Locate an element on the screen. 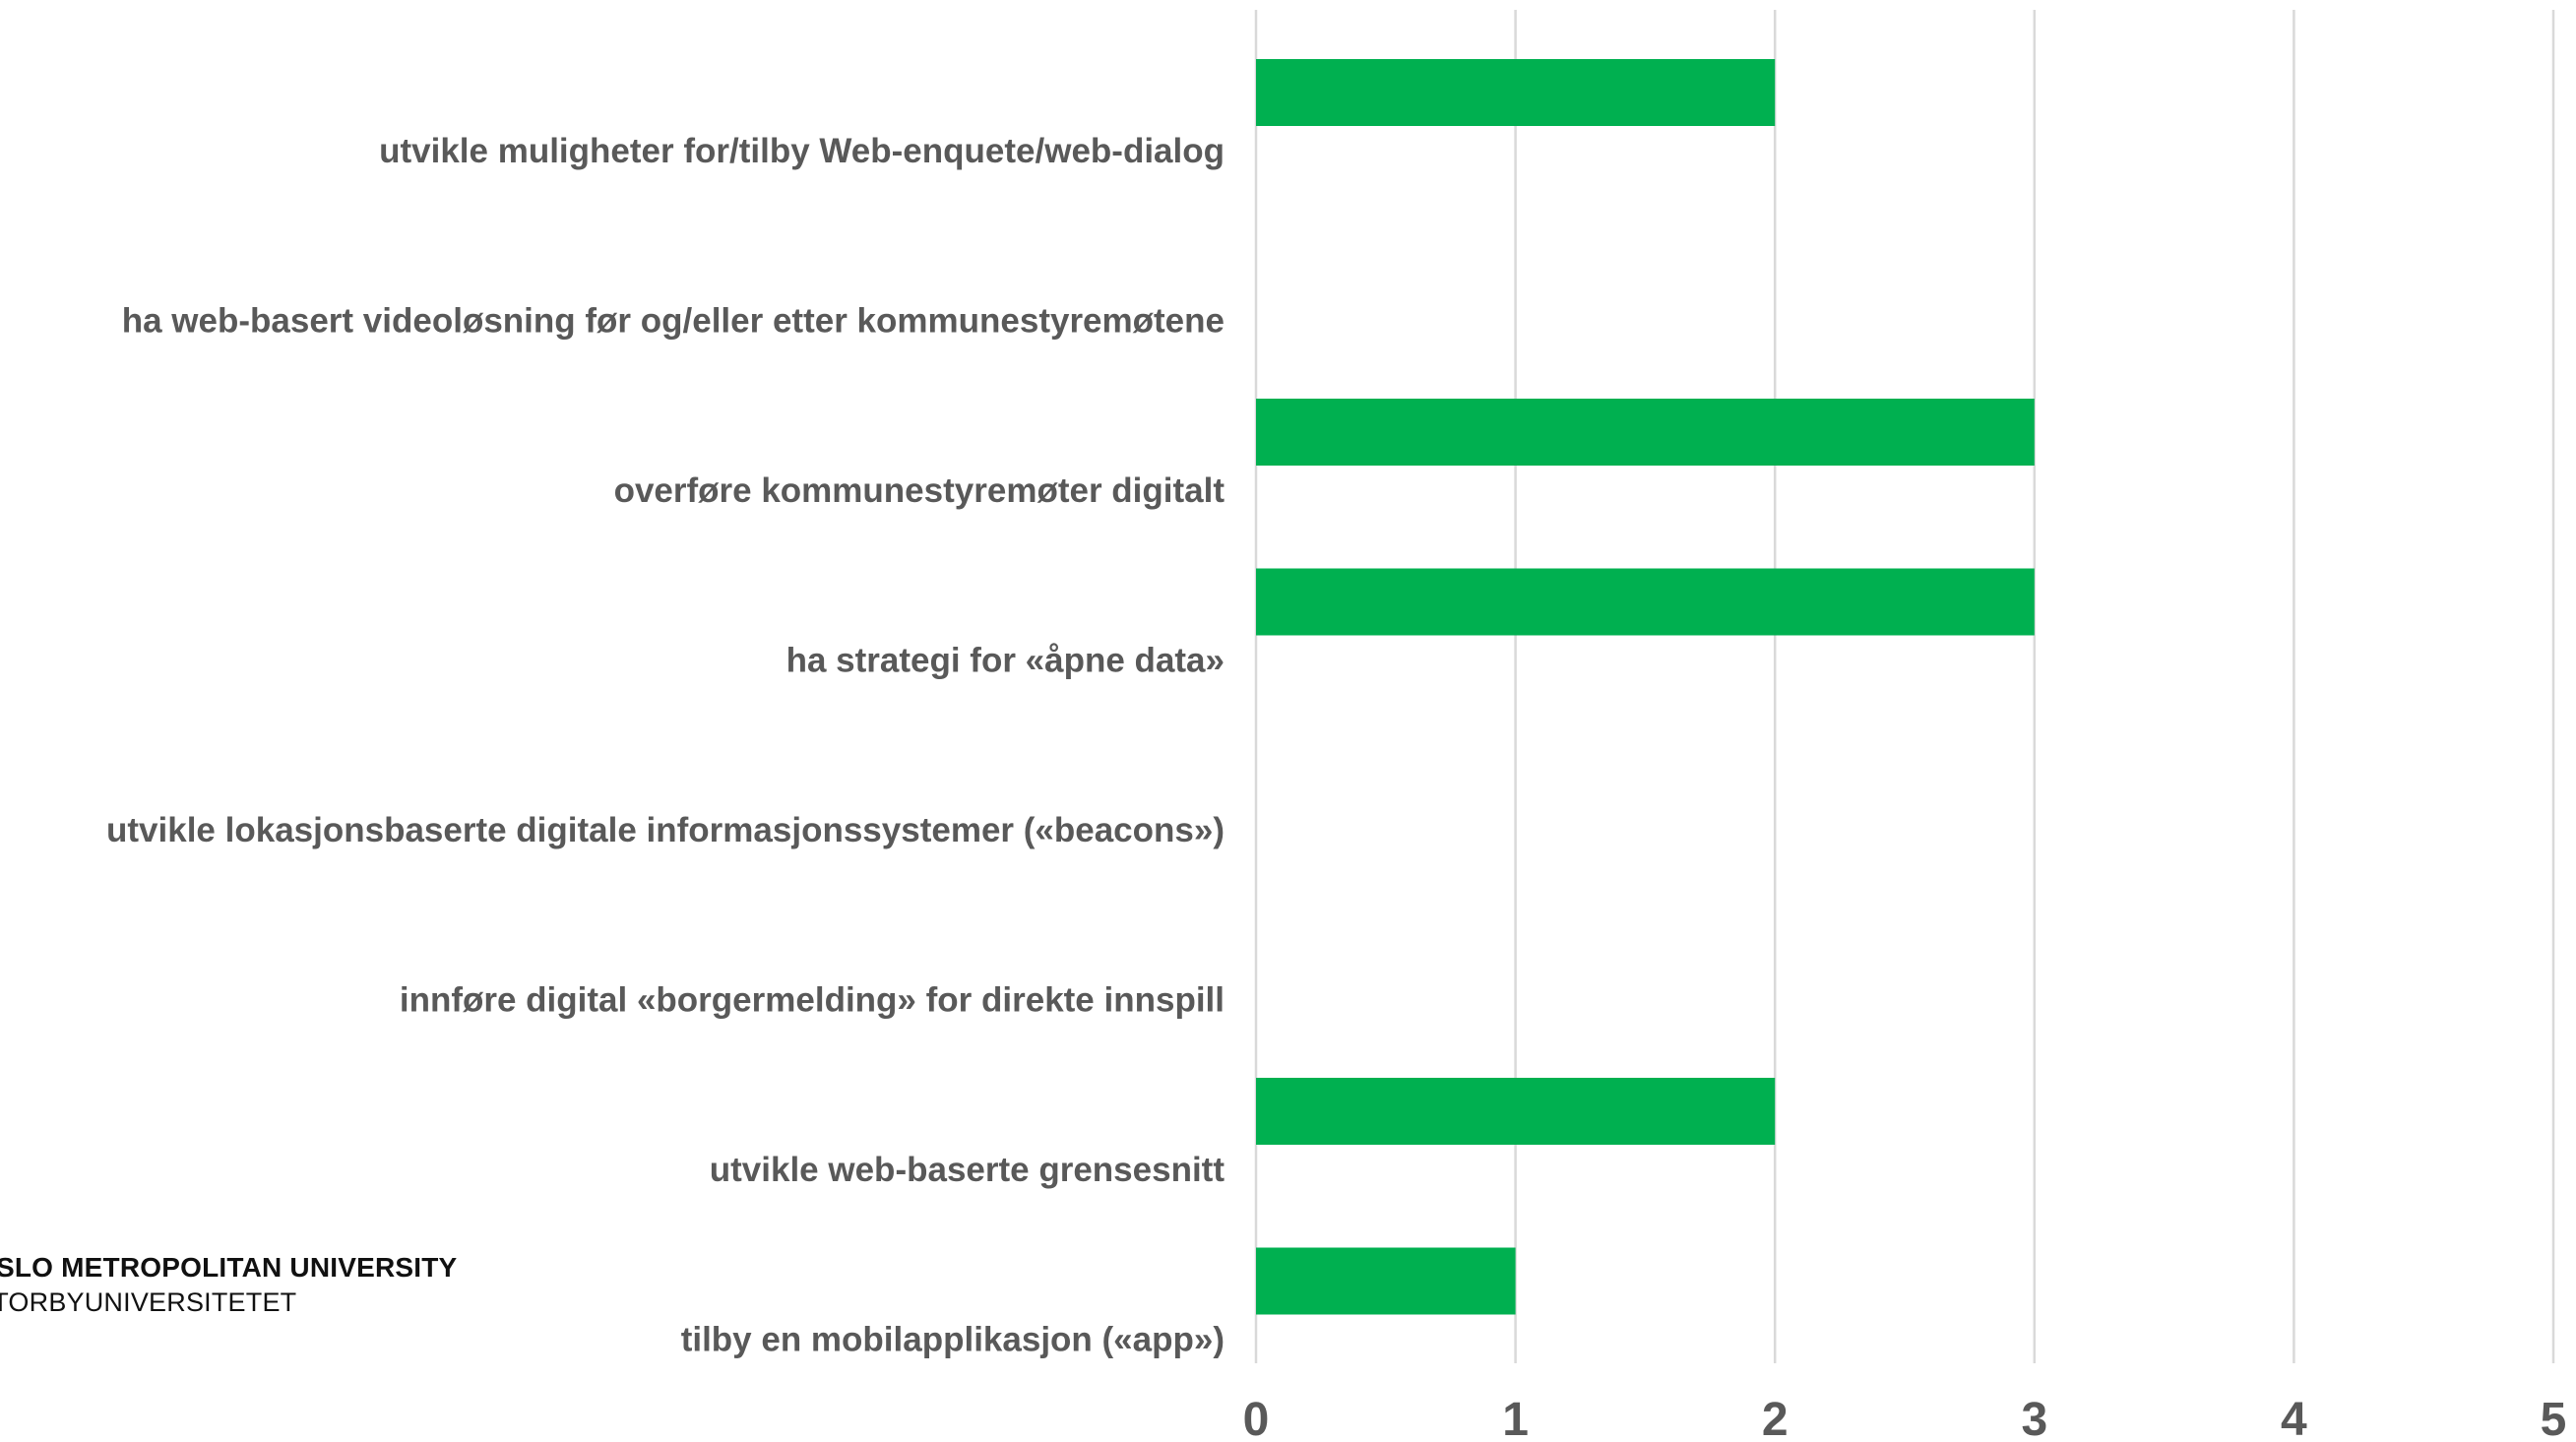  category-label: overføre kommunestyremøter digitalt is located at coordinates (919, 490).